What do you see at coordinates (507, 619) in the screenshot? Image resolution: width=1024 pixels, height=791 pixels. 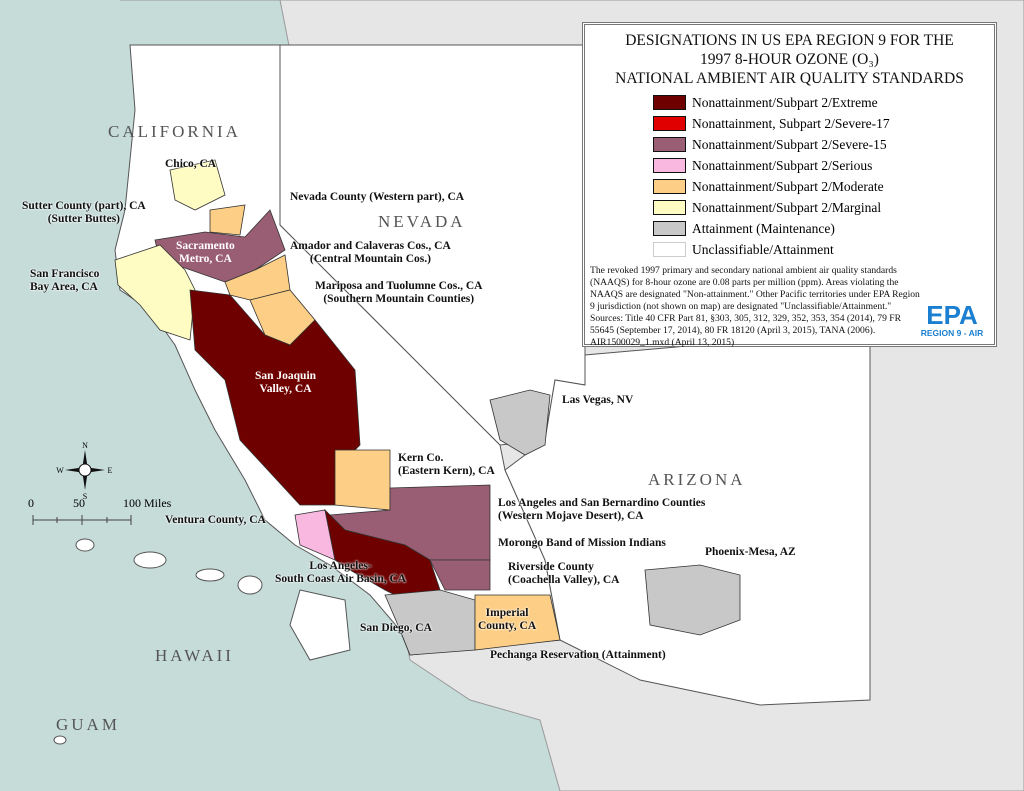 I see `label-imperial: Imperial County, CA` at bounding box center [507, 619].